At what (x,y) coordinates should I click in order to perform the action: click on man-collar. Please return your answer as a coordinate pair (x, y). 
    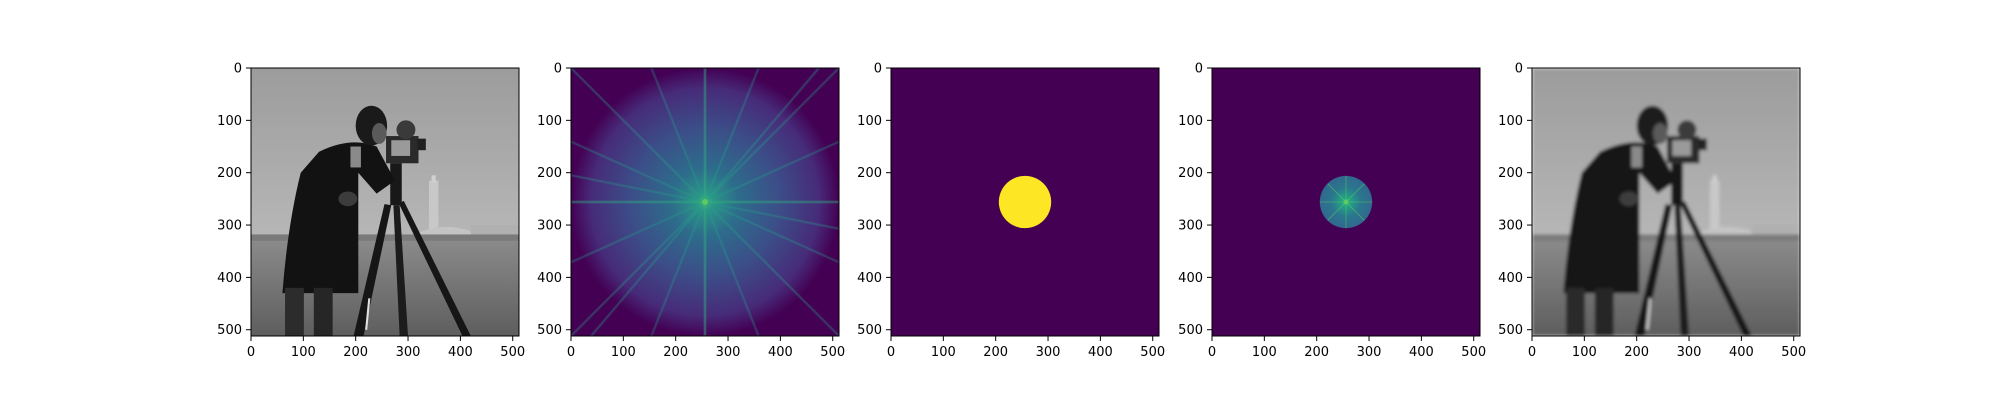
    Looking at the image, I should click on (1636, 157).